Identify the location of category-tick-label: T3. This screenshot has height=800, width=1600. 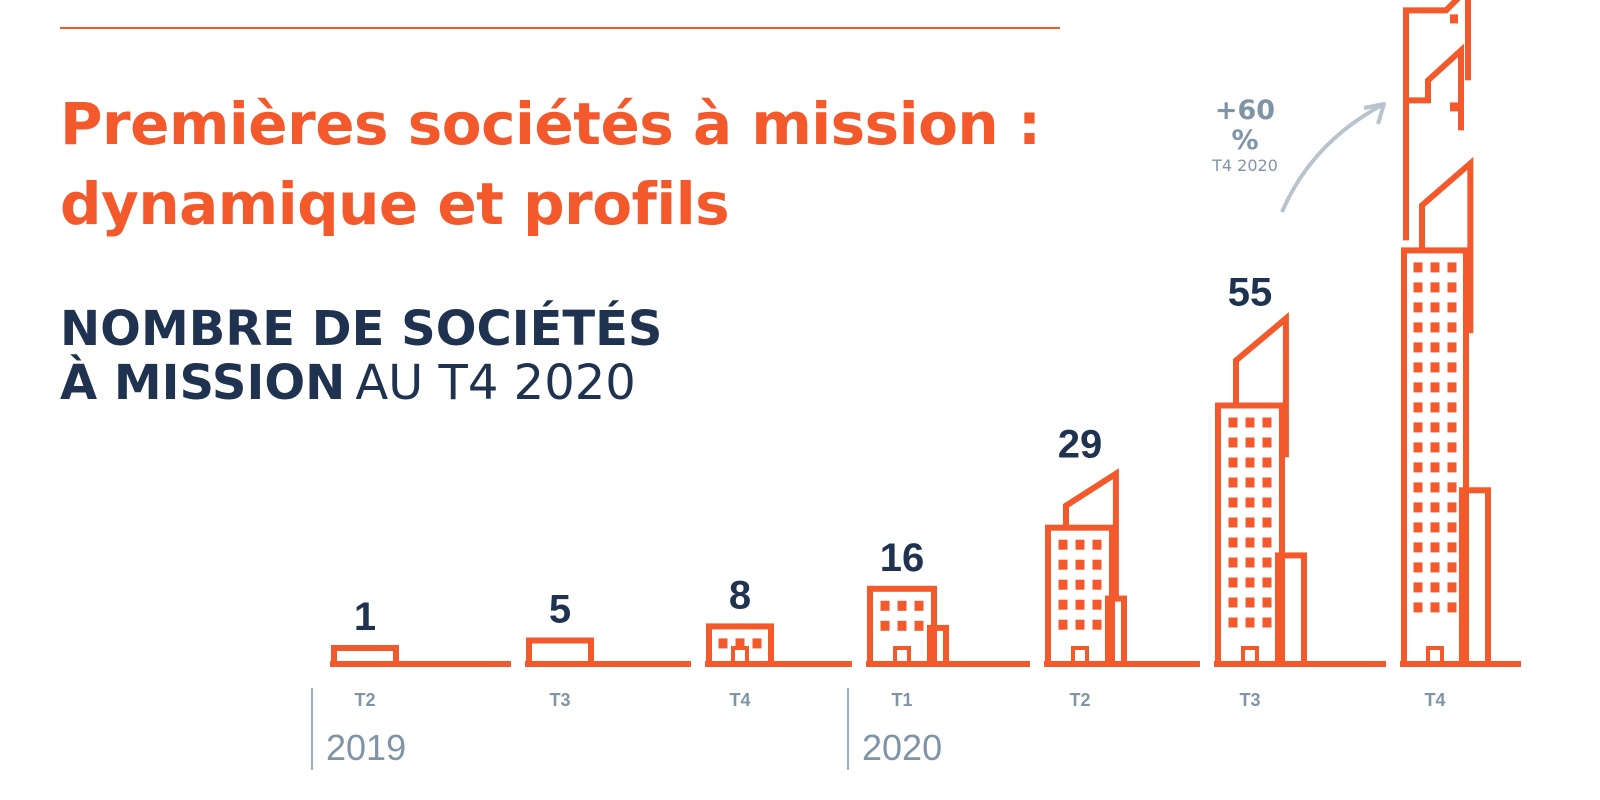
(559, 700).